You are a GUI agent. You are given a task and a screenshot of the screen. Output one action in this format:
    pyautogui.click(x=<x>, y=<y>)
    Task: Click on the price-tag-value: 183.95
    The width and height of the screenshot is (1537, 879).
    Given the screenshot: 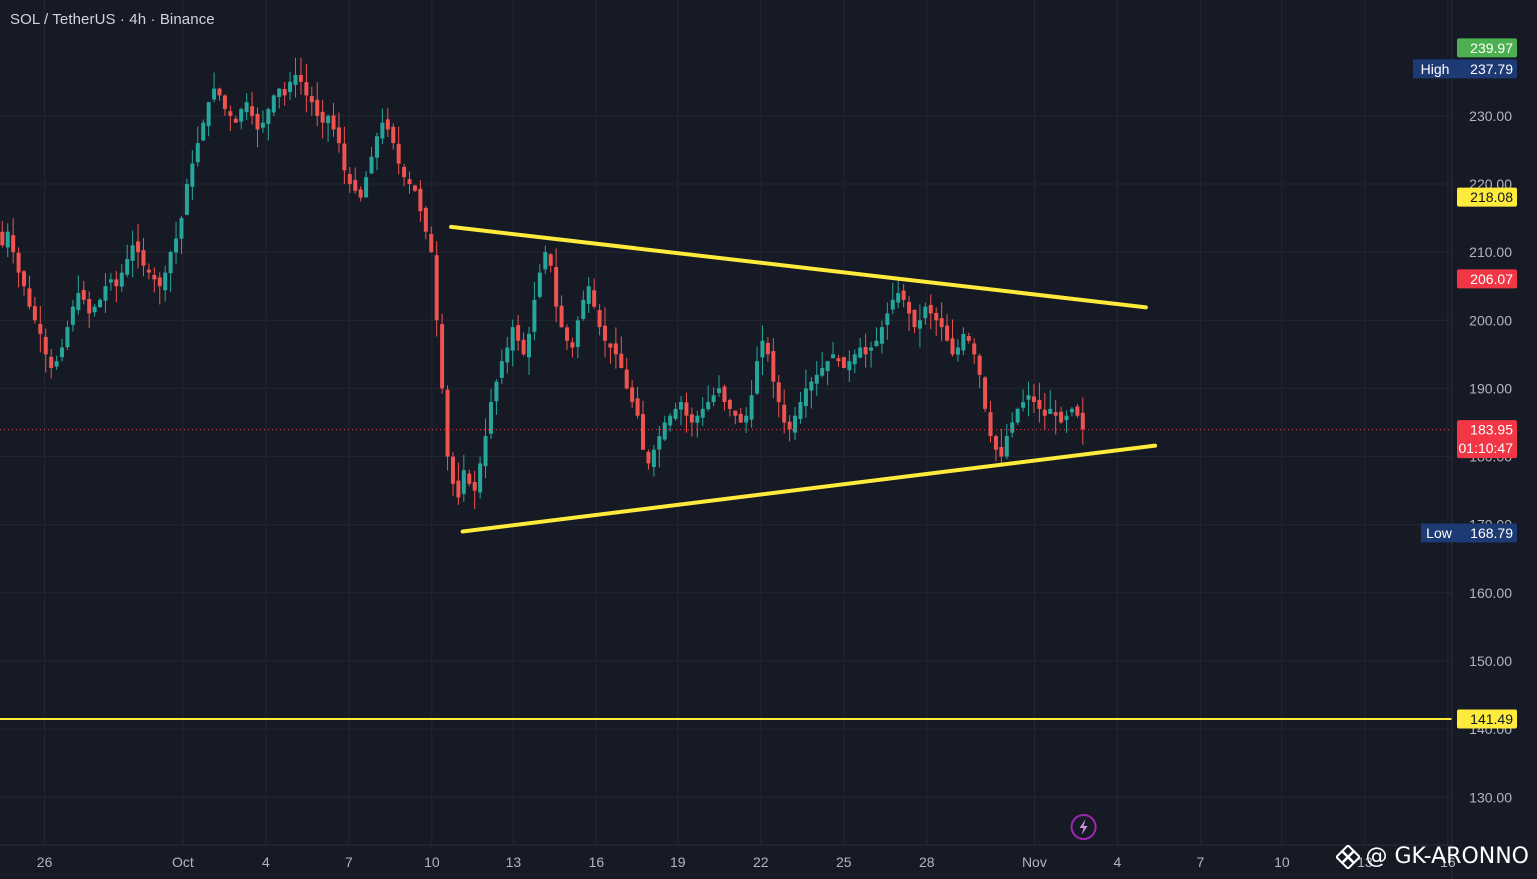 What is the action you would take?
    pyautogui.click(x=1491, y=430)
    